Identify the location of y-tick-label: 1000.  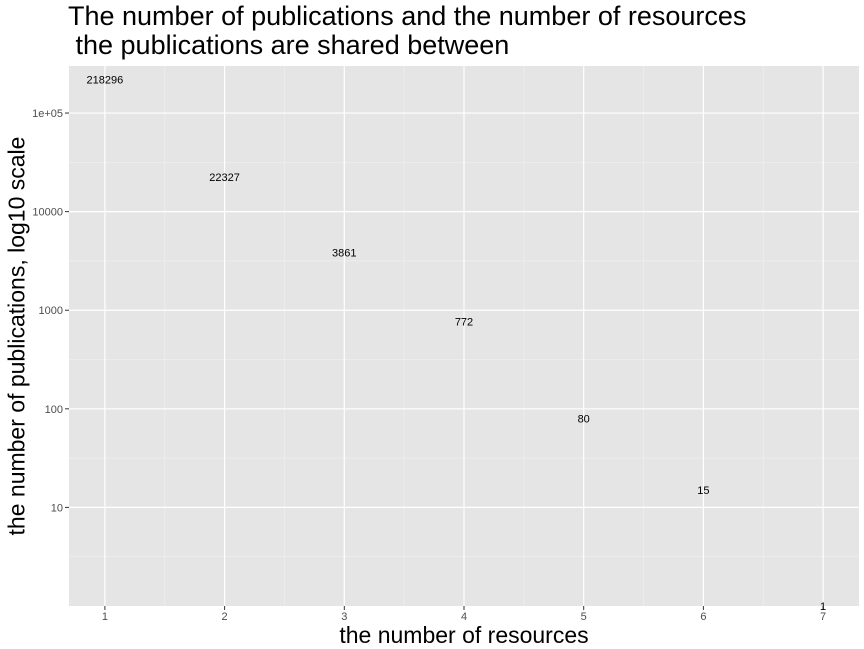
(51, 311).